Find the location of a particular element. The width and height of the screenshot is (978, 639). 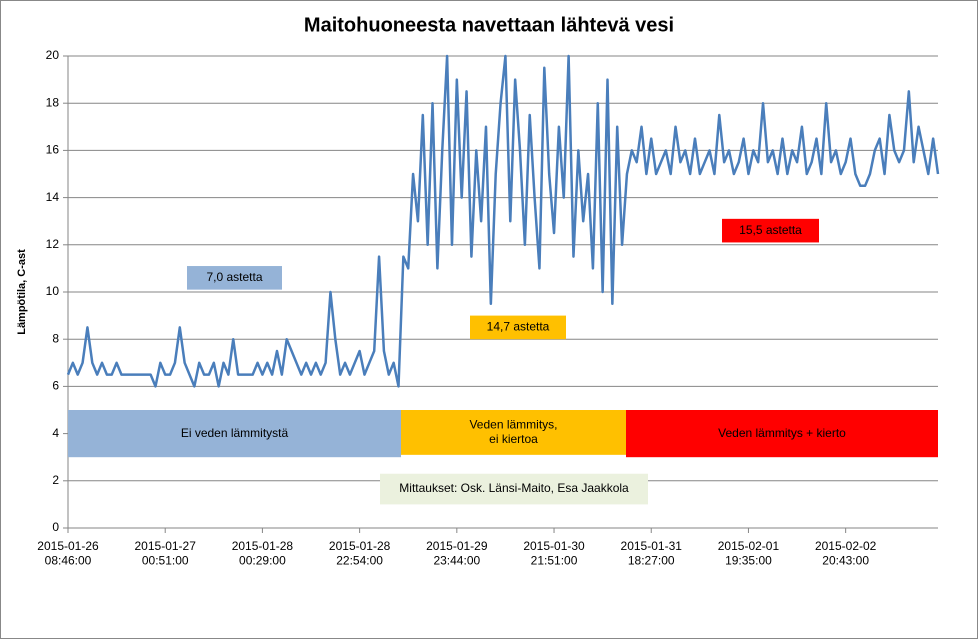

annotation-text: 14,7 astetta is located at coordinates (518, 327).